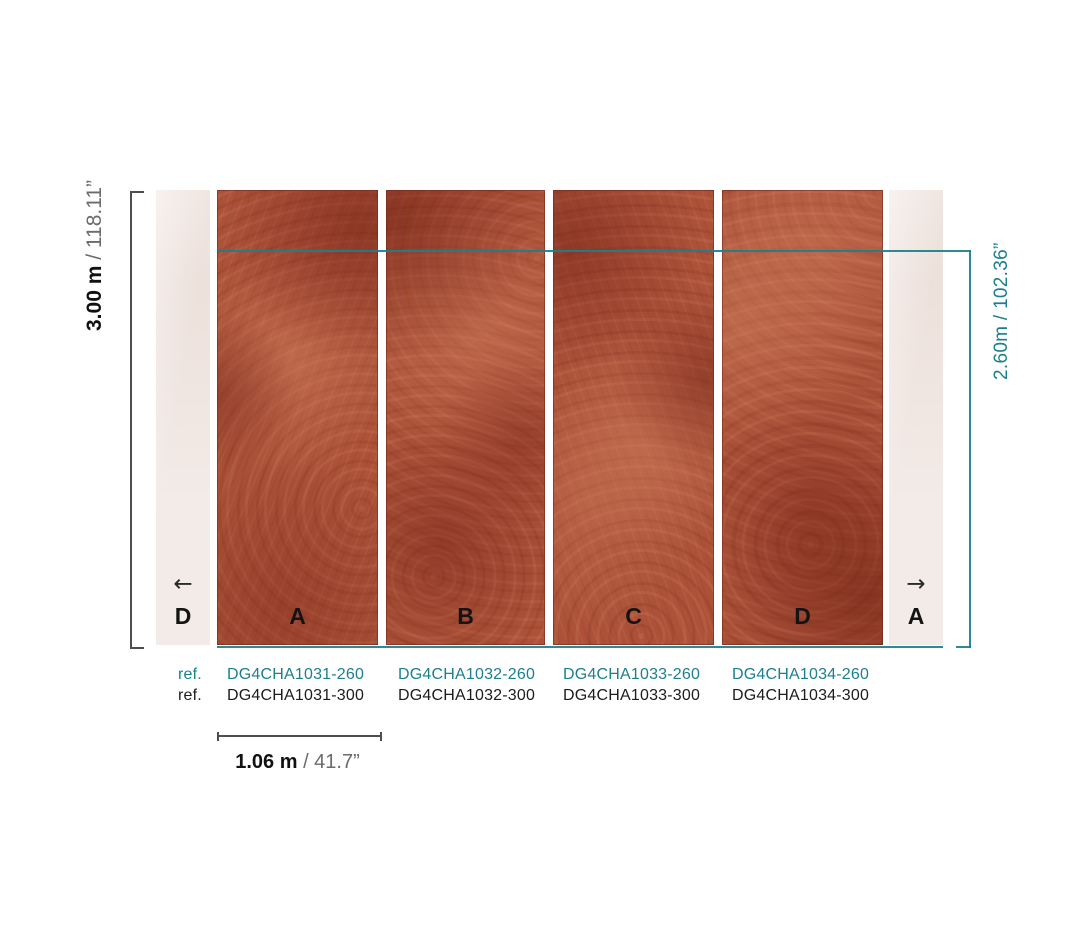  What do you see at coordinates (963, 647) in the screenshot?
I see `partial-height-bracket-foot` at bounding box center [963, 647].